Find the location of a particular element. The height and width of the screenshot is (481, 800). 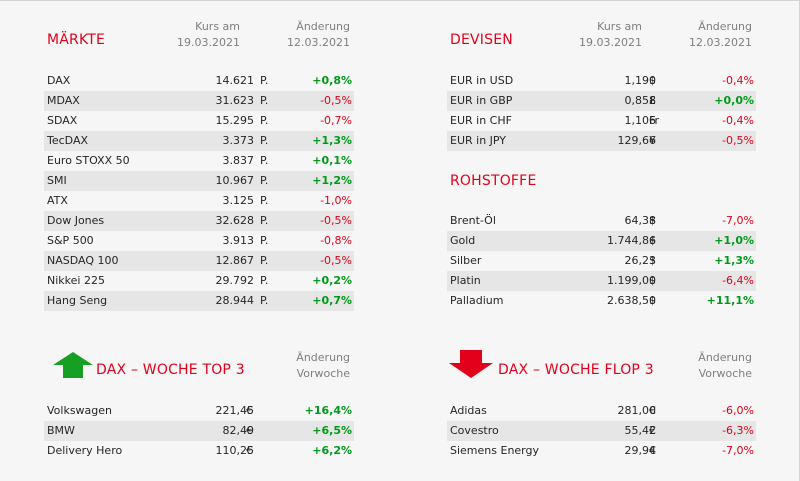

maerkte-col-kurs: Kurs am 19.03.2021 is located at coordinates (200, 35).